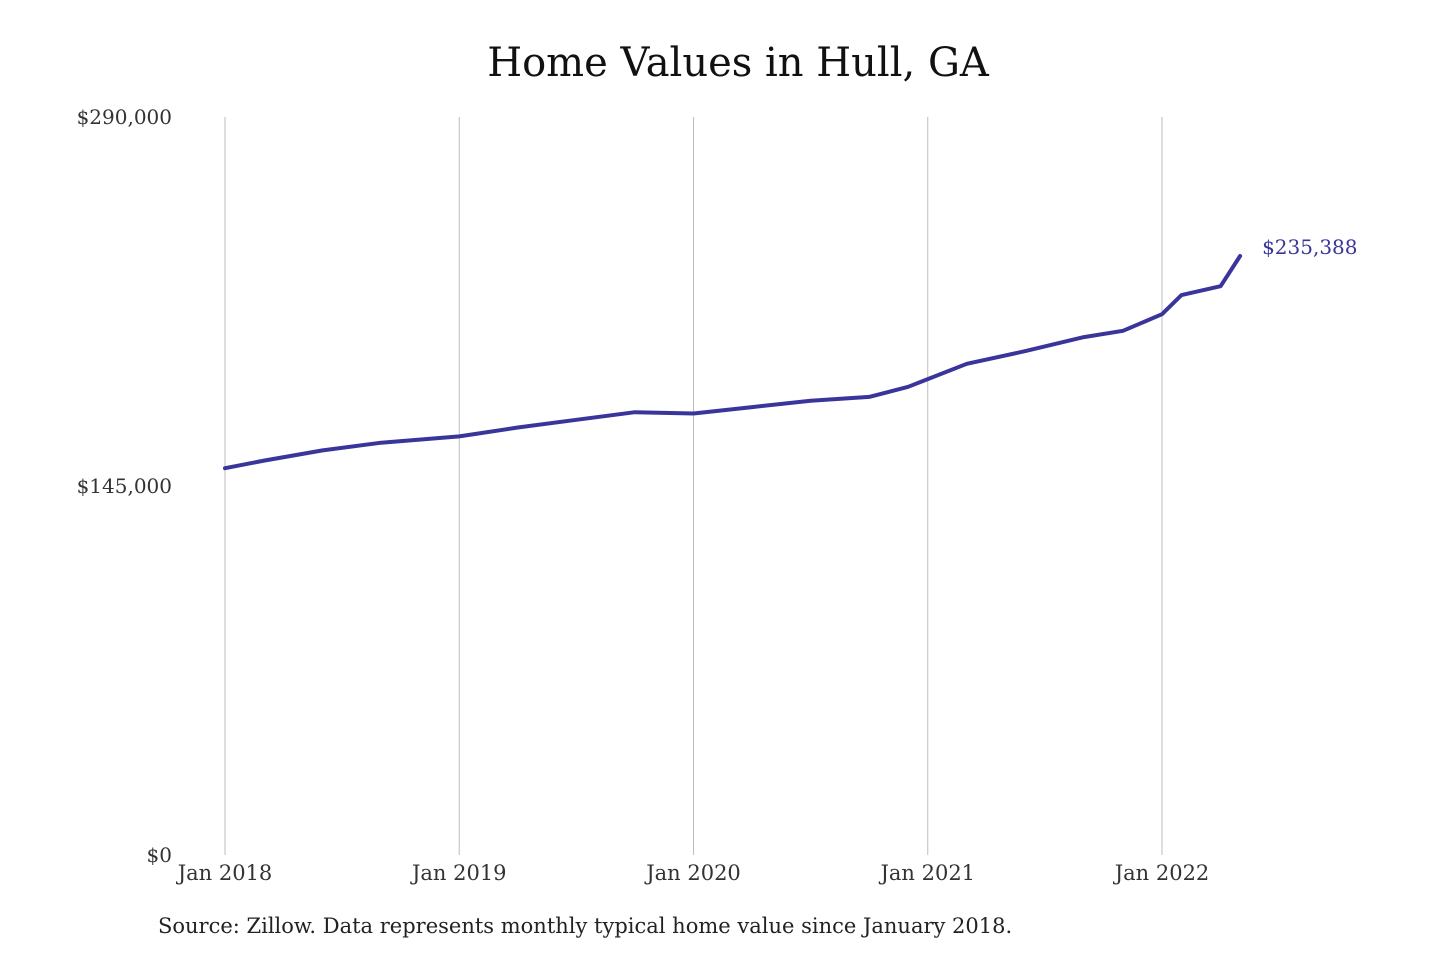 Image resolution: width=1440 pixels, height=960 pixels. What do you see at coordinates (224, 873) in the screenshot?
I see `x-tick-label: Jan 2018` at bounding box center [224, 873].